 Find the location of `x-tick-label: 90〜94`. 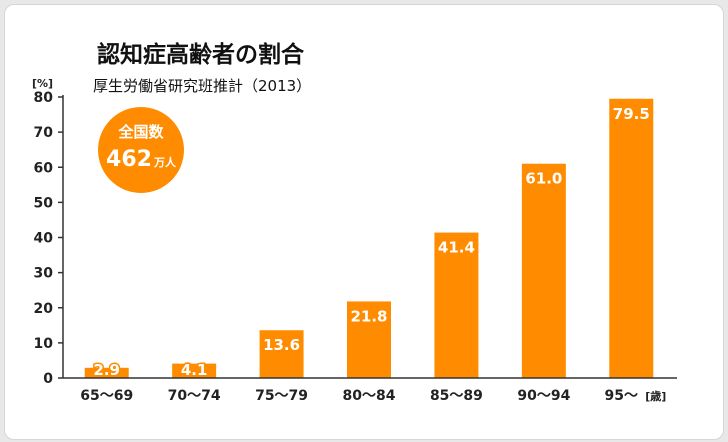

x-tick-label: 90〜94 is located at coordinates (543, 396).